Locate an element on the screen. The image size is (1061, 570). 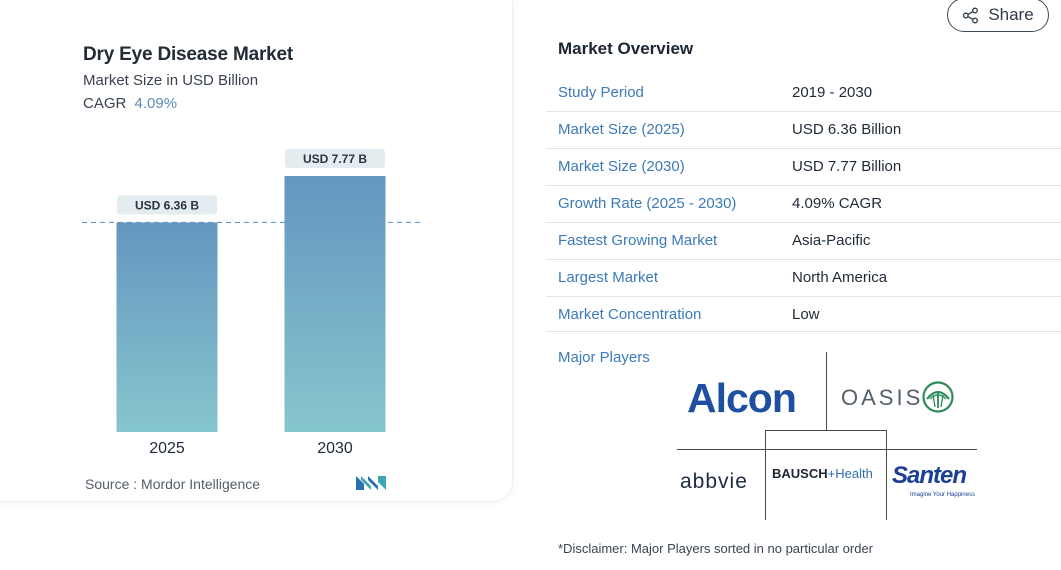
cagr-value: 4.09% is located at coordinates (156, 103).